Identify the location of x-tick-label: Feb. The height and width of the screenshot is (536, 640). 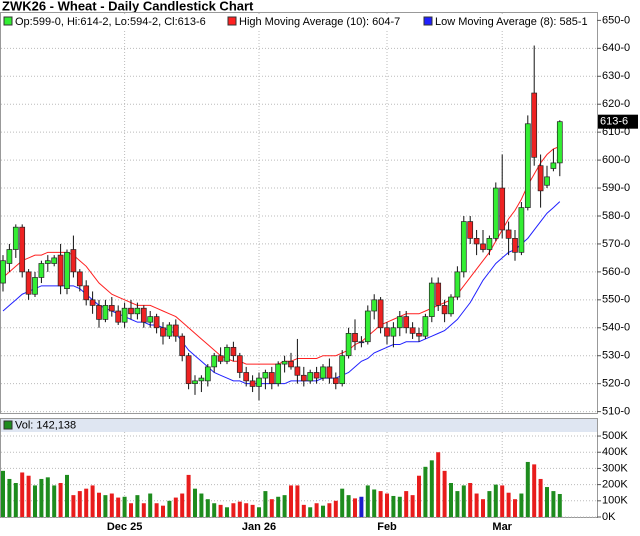
(387, 527).